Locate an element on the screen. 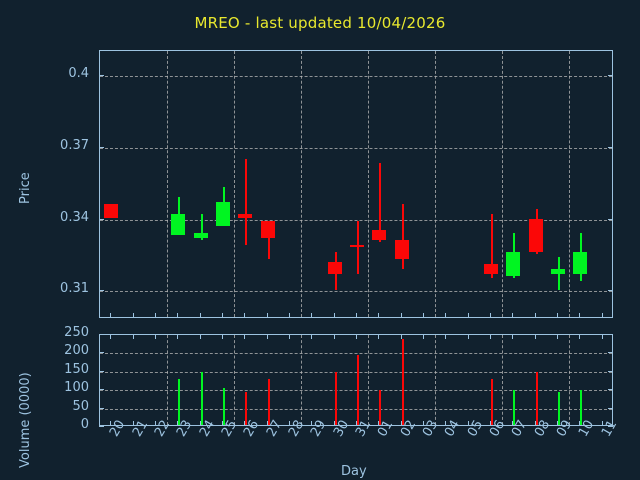 The width and height of the screenshot is (640, 480). volume-tick-label: 200 is located at coordinates (76, 351).